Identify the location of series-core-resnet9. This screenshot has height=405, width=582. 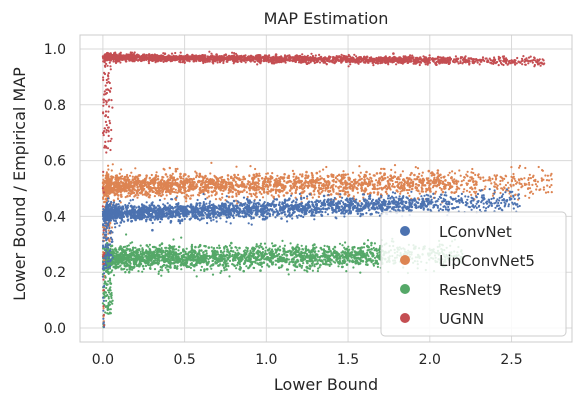
(245, 257).